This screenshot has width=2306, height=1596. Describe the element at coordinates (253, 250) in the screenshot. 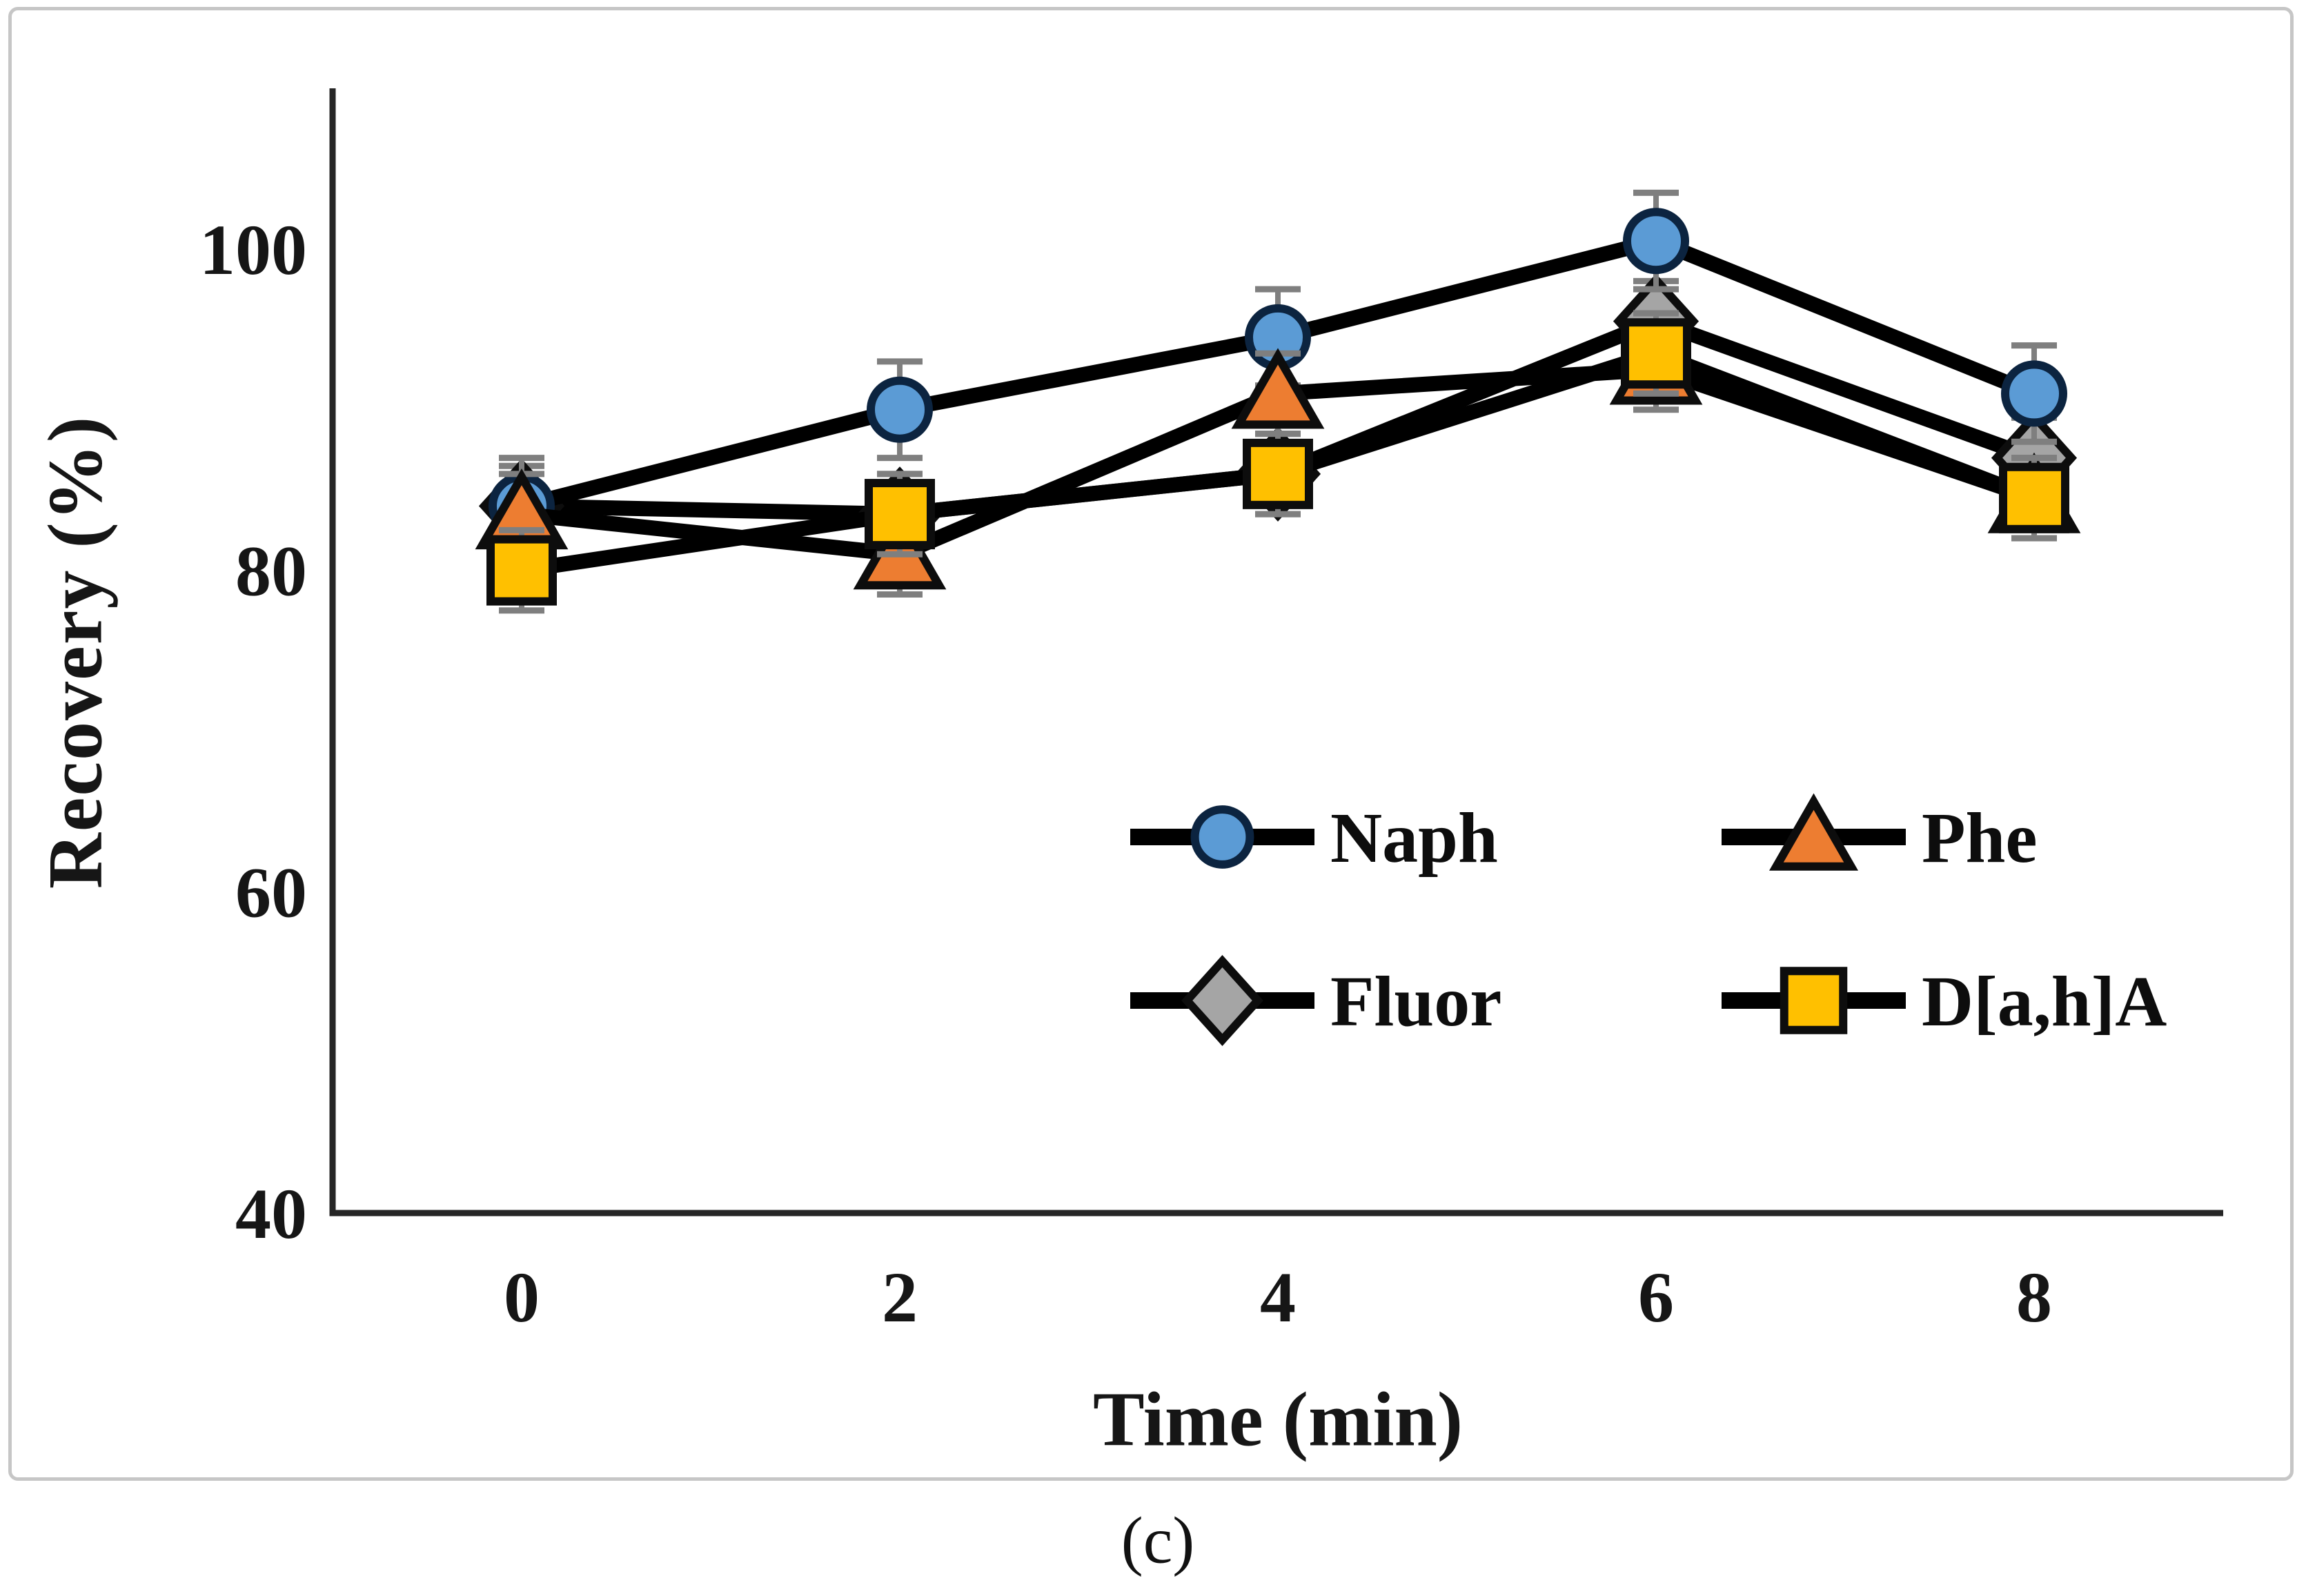

I see `y-tick-label: 100` at that location.